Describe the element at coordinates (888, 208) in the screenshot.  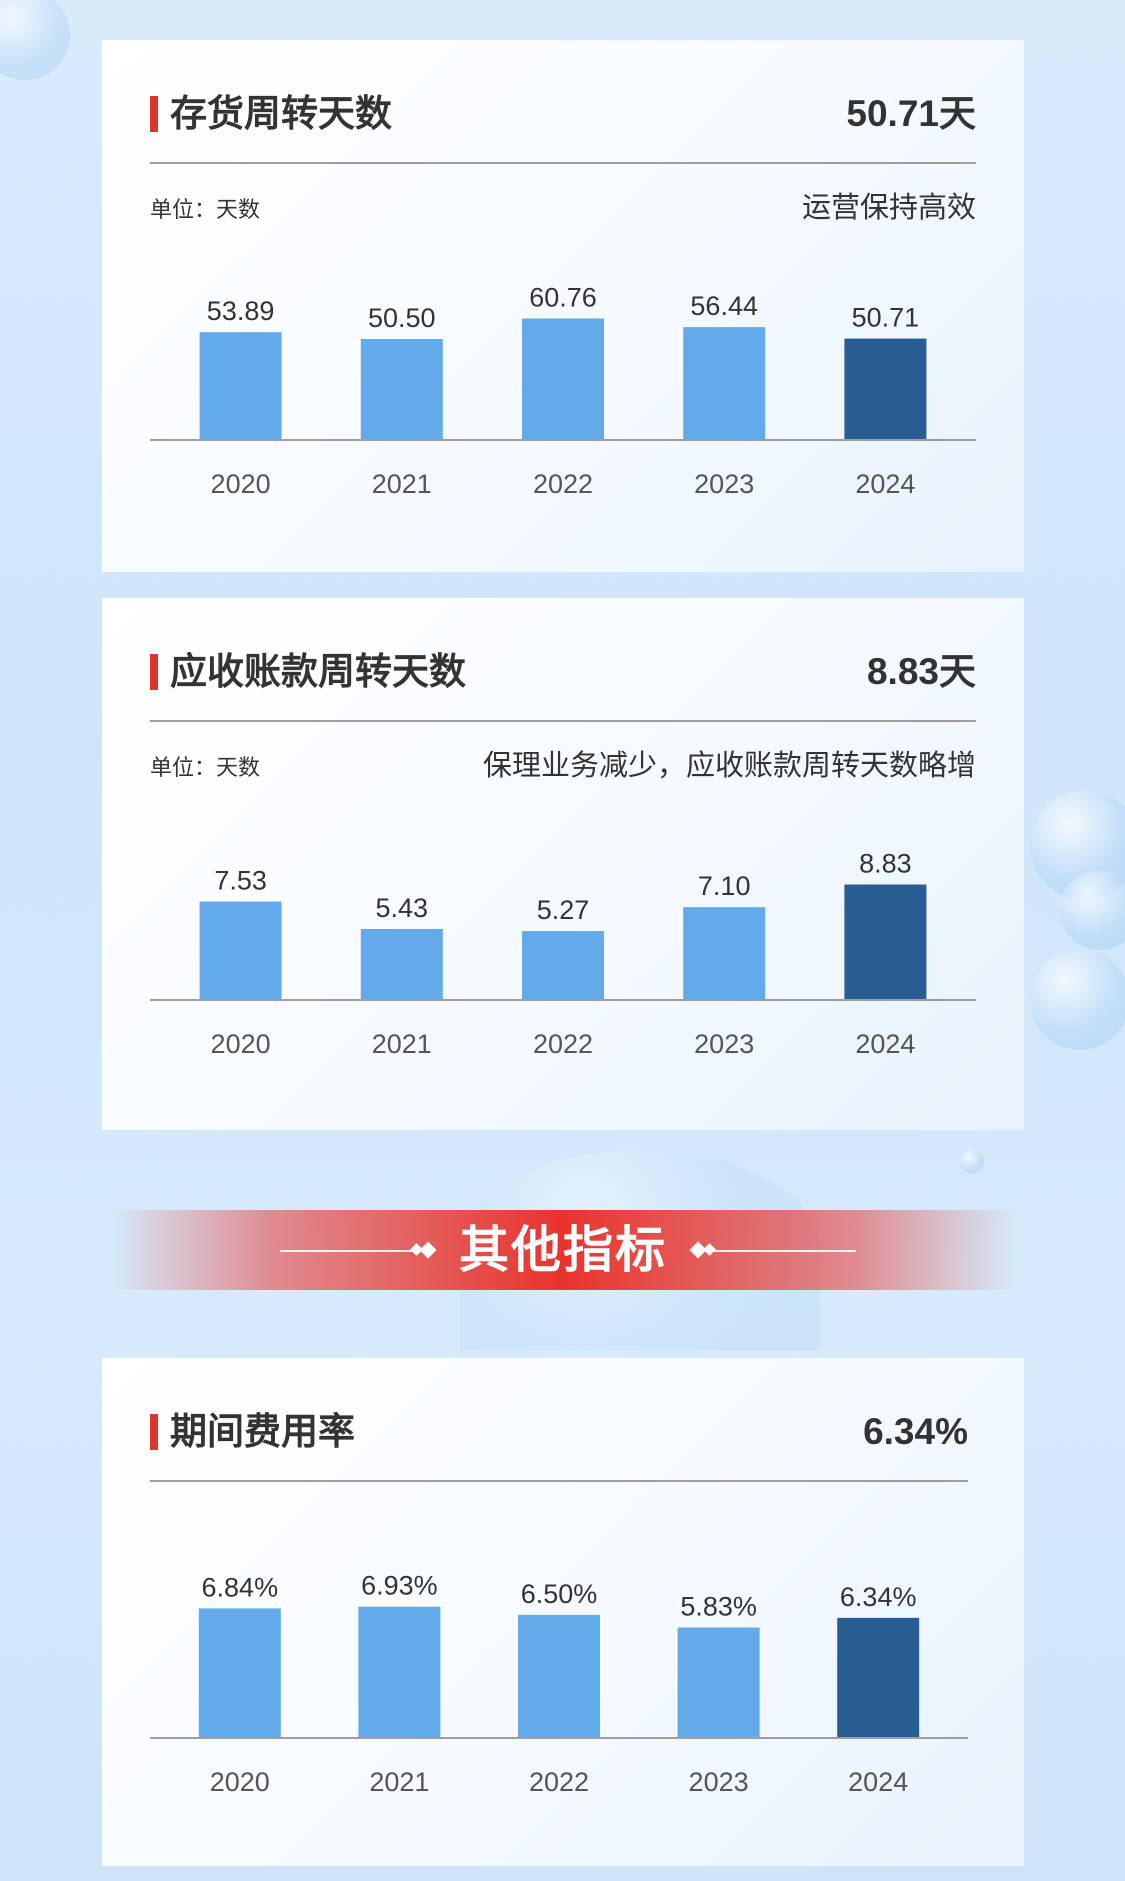
I see `chart-note: 运营保持高效` at that location.